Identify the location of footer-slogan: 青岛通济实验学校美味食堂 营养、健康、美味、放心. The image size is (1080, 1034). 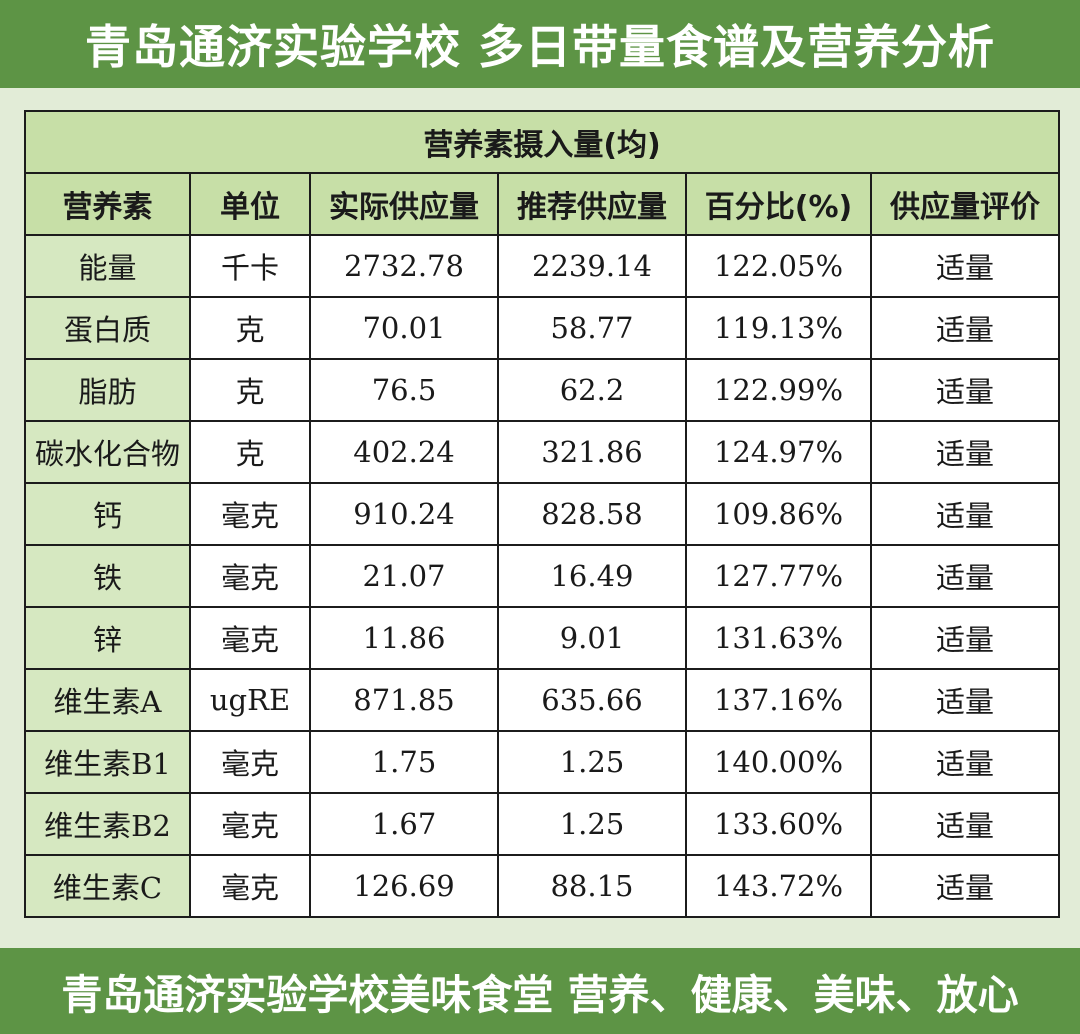
(540, 995).